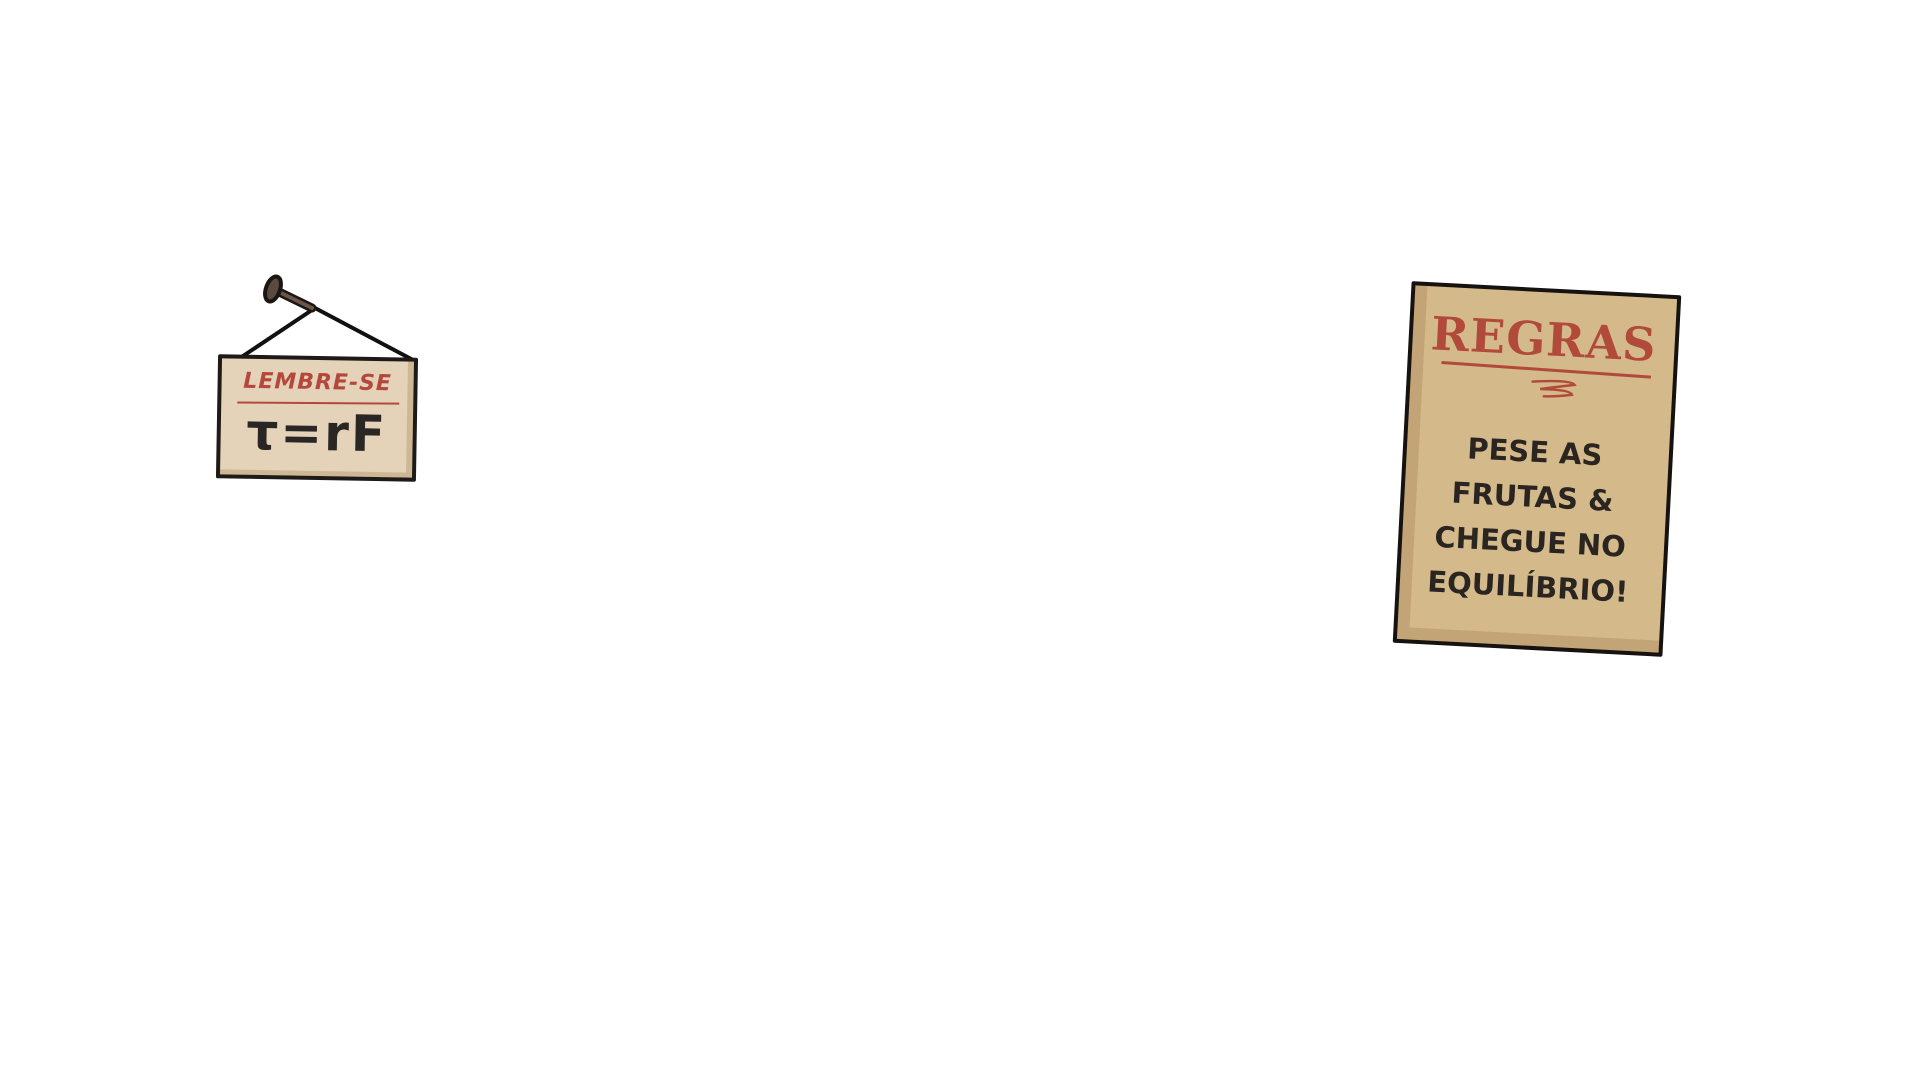 The height and width of the screenshot is (1080, 1920). I want to click on reminder-board: LEMBRE-SE τ=rF, so click(317, 418).